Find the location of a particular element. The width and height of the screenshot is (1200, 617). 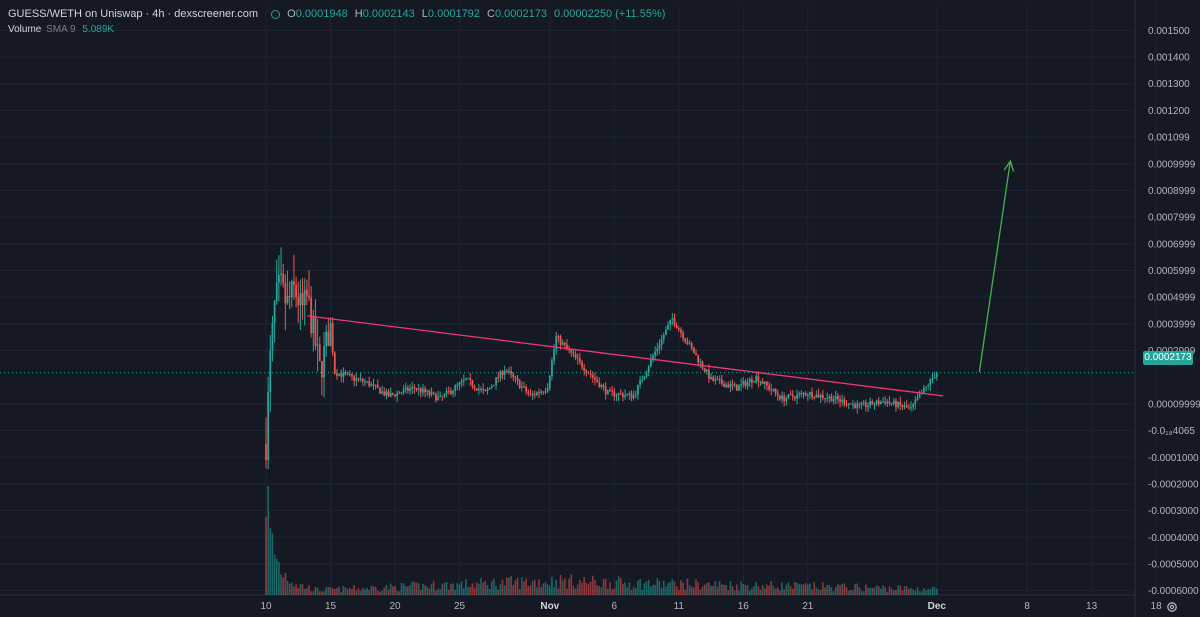

visibility-dot-icon is located at coordinates (276, 14).